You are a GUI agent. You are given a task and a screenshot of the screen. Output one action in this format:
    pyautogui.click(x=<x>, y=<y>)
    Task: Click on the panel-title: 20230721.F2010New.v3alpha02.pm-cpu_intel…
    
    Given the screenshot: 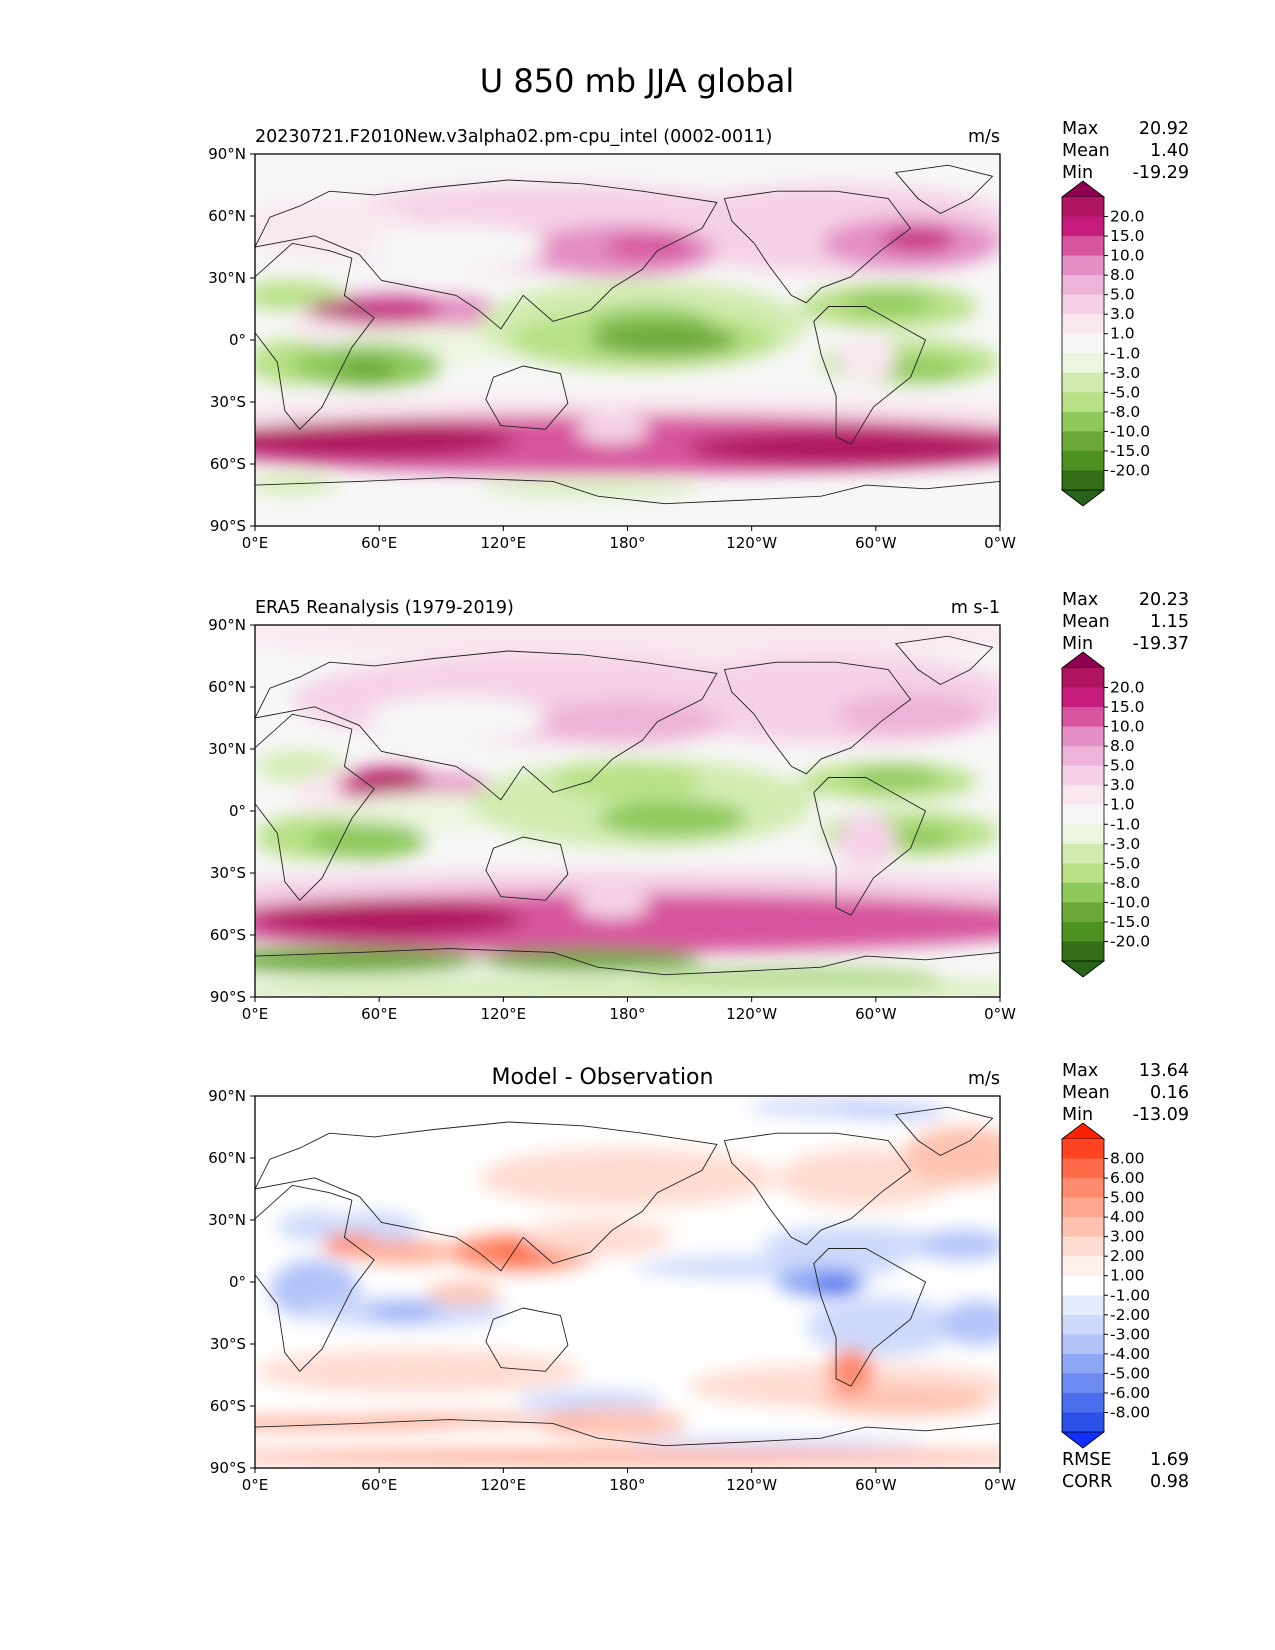 What is the action you would take?
    pyautogui.click(x=513, y=137)
    